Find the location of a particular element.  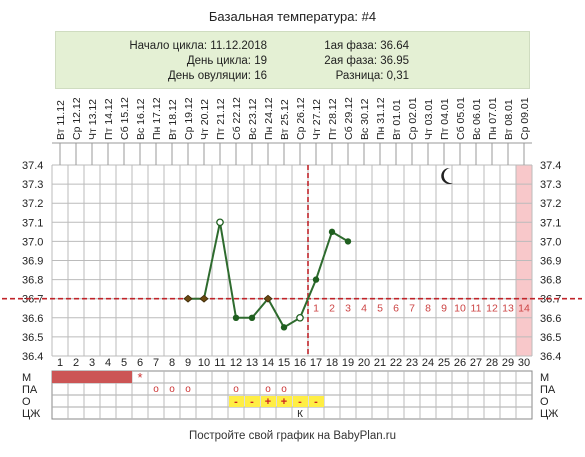

y-tick-label-left: 37.4 is located at coordinates (32, 166).